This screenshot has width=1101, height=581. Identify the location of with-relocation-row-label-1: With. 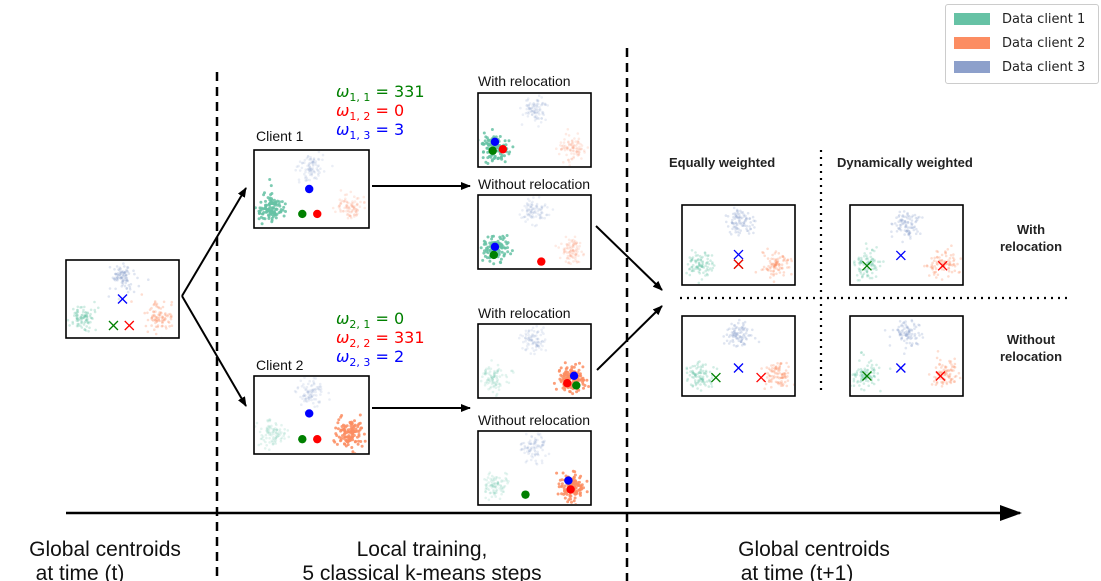
(1031, 229).